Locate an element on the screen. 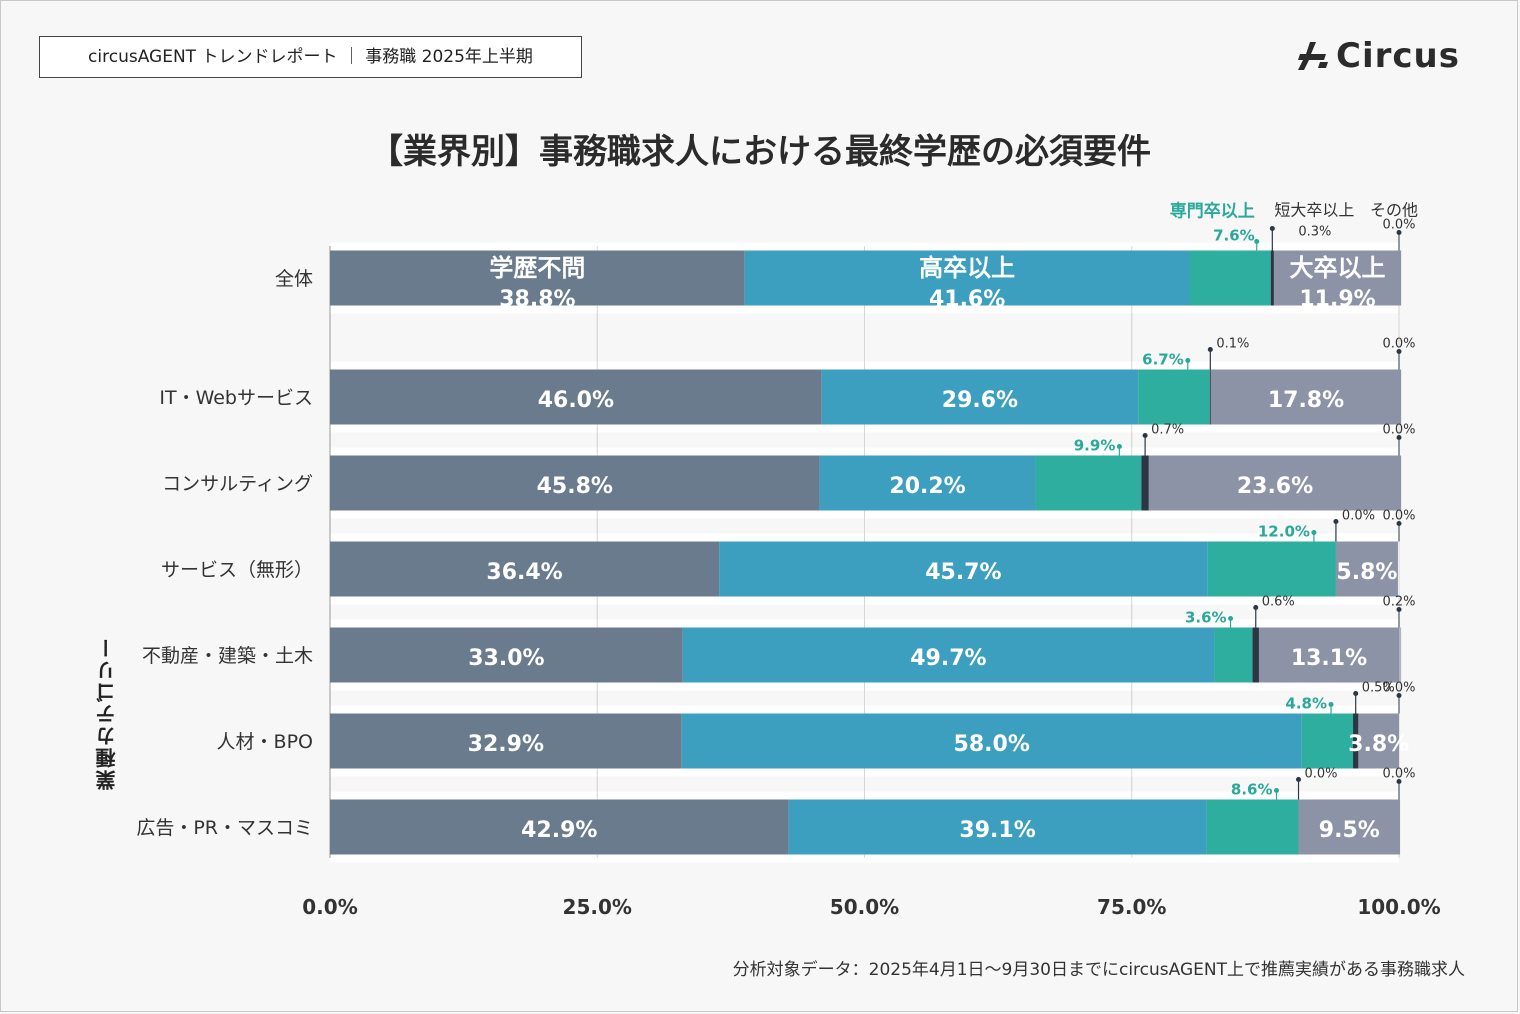  callout-value-label: 7.6% is located at coordinates (1234, 236).